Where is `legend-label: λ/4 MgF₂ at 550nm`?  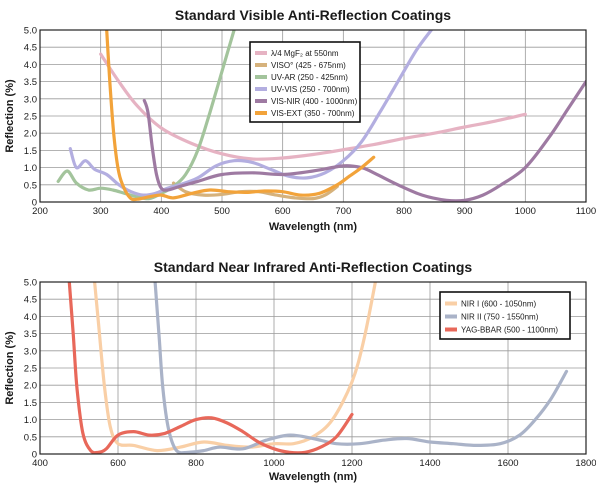
legend-label: λ/4 MgF₂ at 550nm is located at coordinates (305, 53).